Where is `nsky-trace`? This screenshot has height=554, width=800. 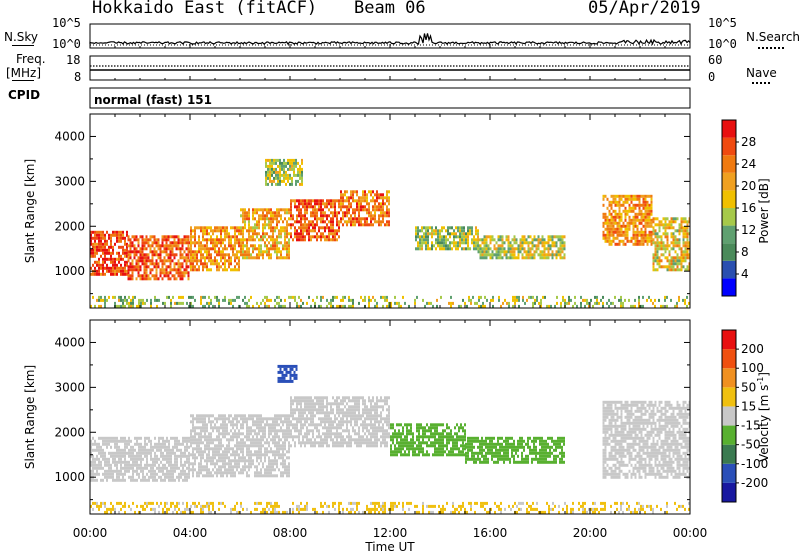 nsky-trace is located at coordinates (390, 39).